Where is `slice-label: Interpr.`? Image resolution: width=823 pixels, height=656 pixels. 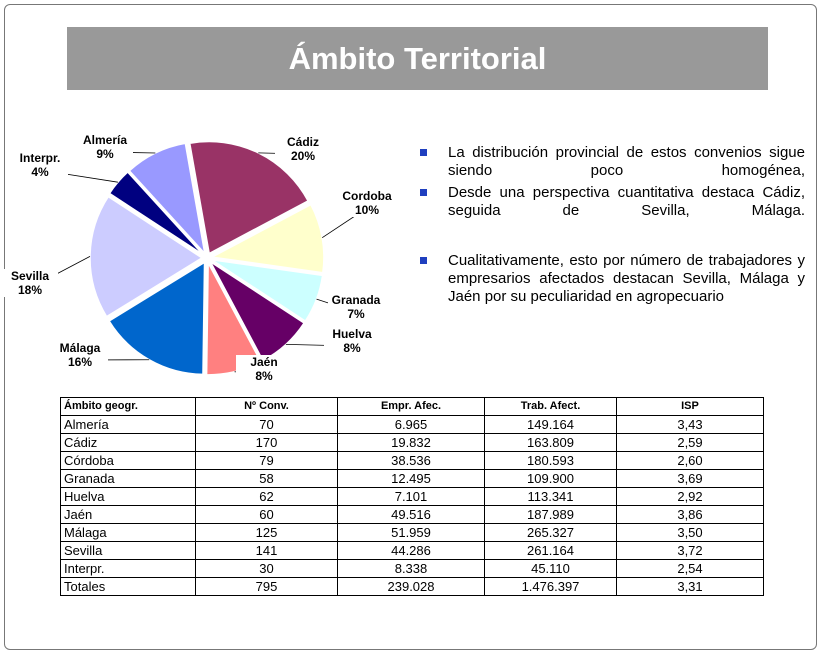
slice-label: Interpr. is located at coordinates (40, 158).